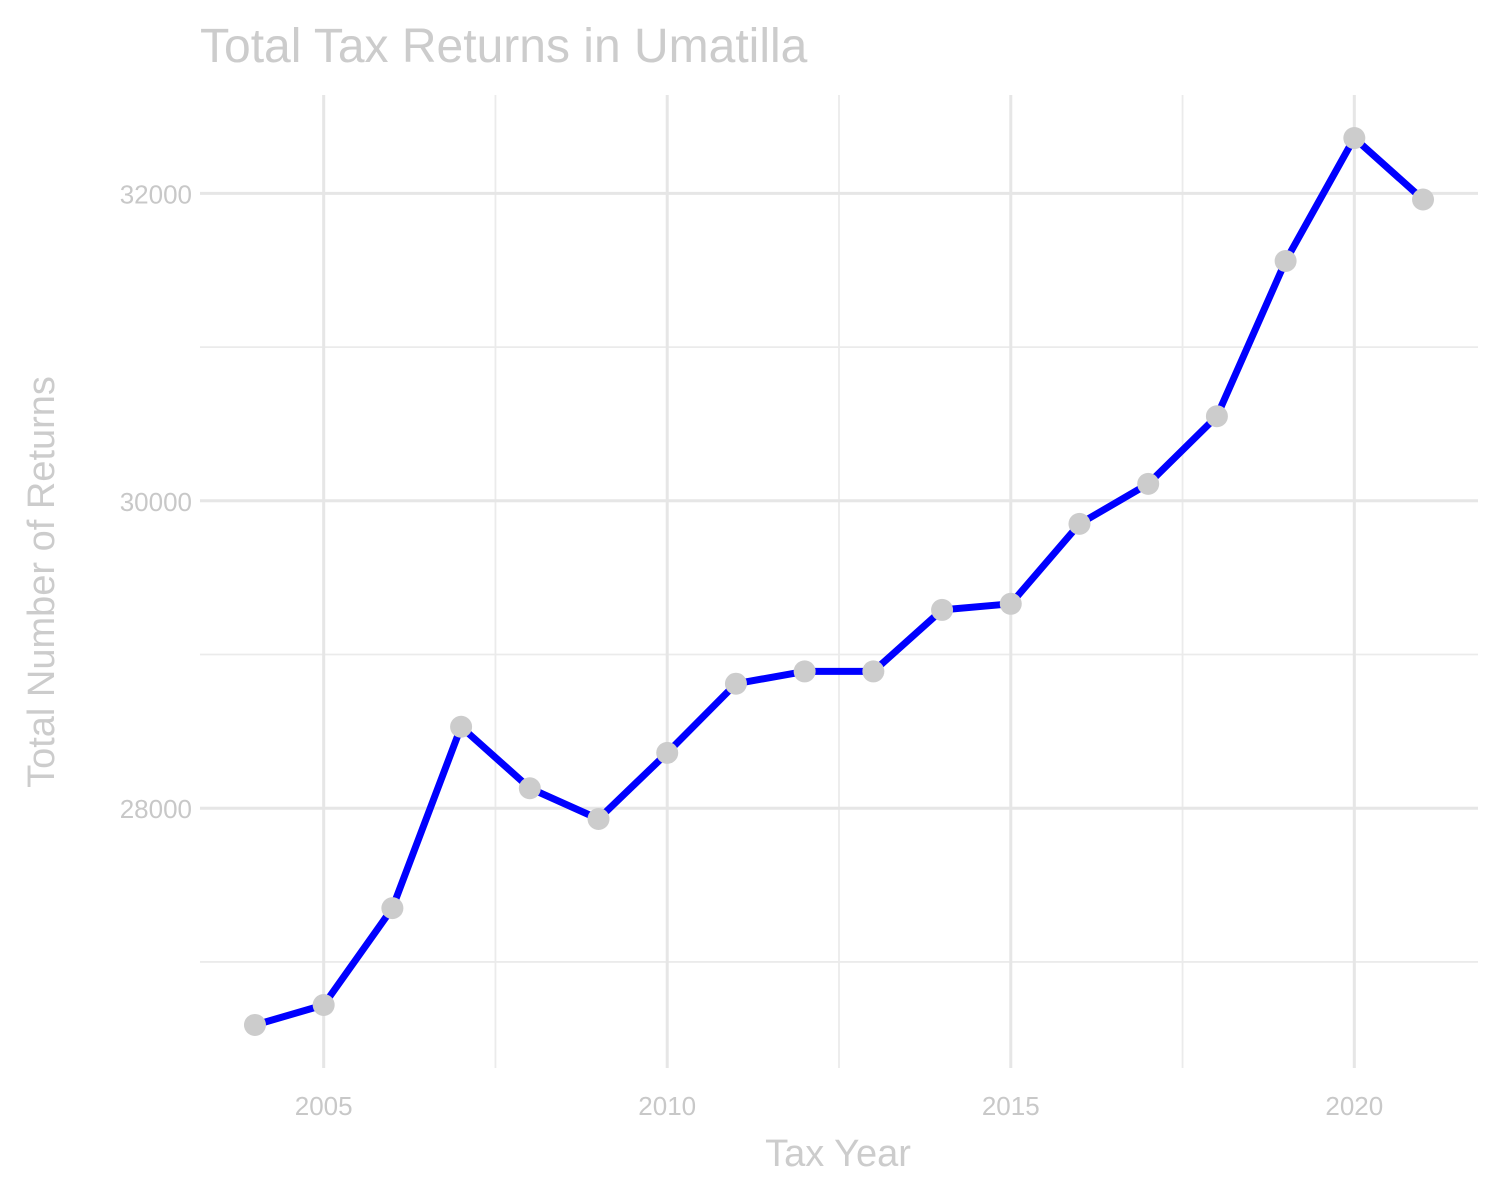  What do you see at coordinates (838, 1154) in the screenshot?
I see `x-axis-title: Tax Year` at bounding box center [838, 1154].